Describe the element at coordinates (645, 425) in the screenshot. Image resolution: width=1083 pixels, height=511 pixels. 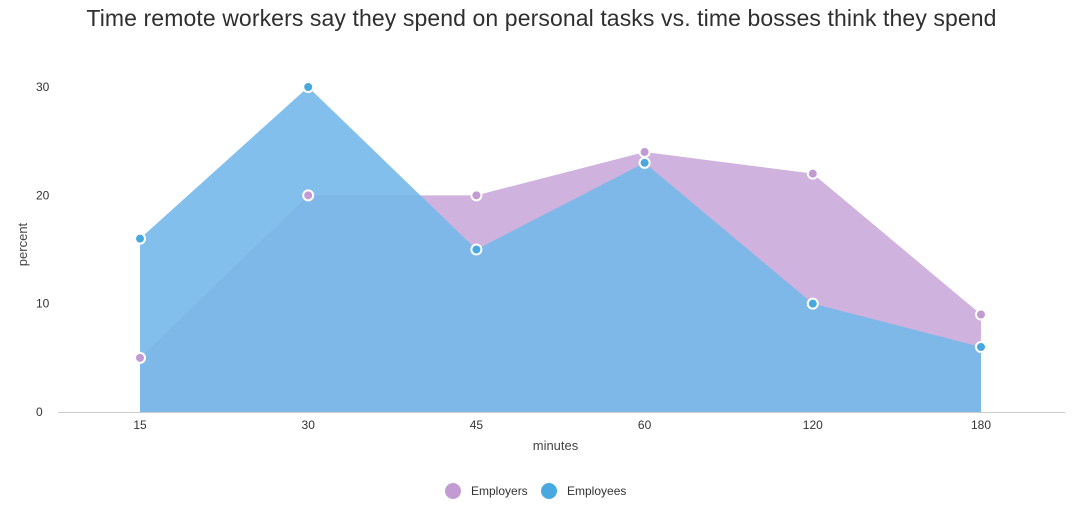
I see `x-tick-label: 60` at that location.